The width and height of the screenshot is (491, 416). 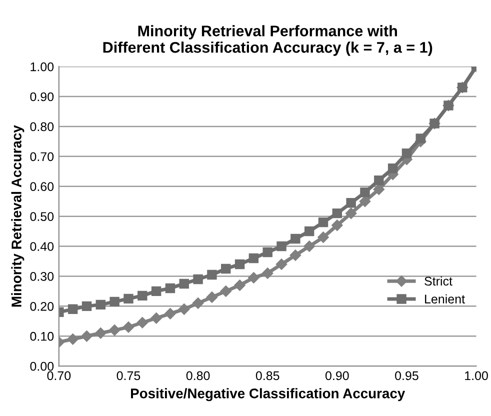 I want to click on x-tick-label: 0.75, so click(x=128, y=375).